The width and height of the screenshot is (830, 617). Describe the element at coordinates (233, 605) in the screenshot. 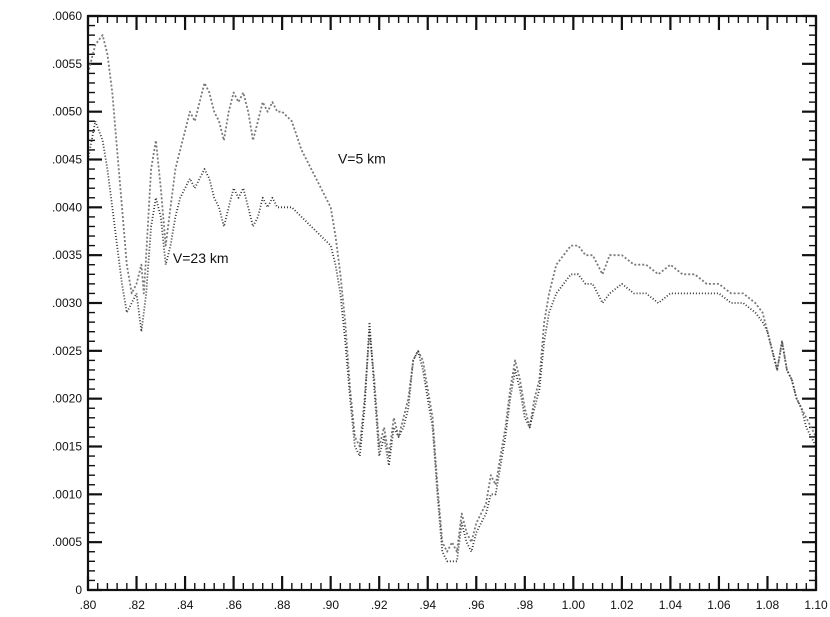

I see `x-tick-label: .86` at that location.